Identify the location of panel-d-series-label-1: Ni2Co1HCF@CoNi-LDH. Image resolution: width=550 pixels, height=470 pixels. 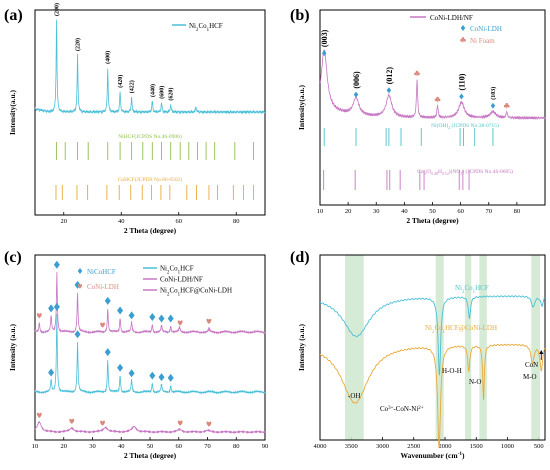
(461, 329).